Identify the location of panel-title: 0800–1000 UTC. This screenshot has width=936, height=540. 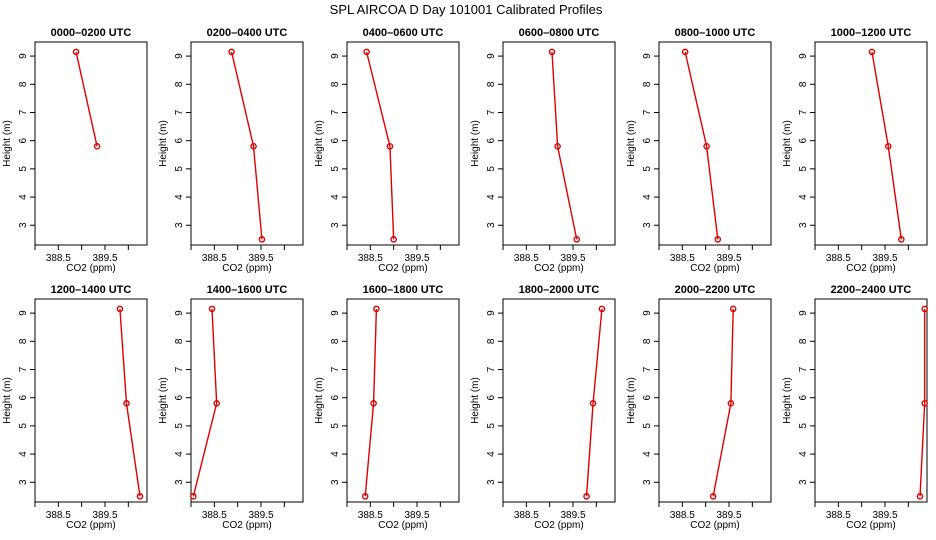
(715, 33).